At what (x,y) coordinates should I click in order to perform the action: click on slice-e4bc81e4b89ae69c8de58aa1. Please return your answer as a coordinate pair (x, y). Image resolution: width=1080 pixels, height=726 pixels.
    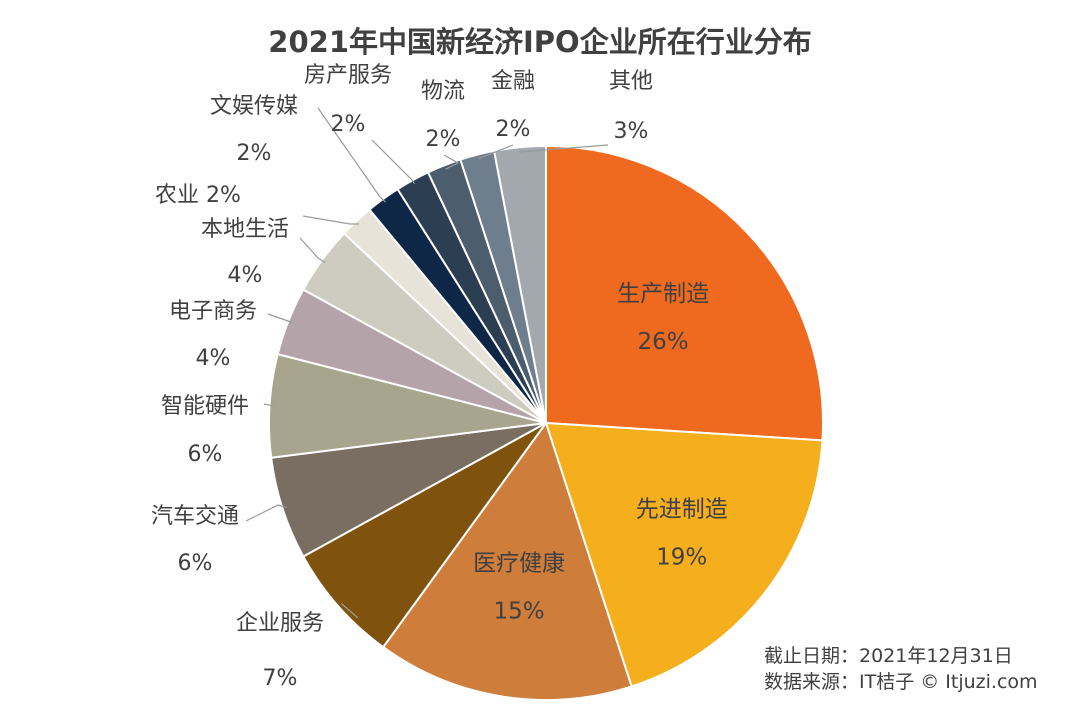
    Looking at the image, I should click on (424, 535).